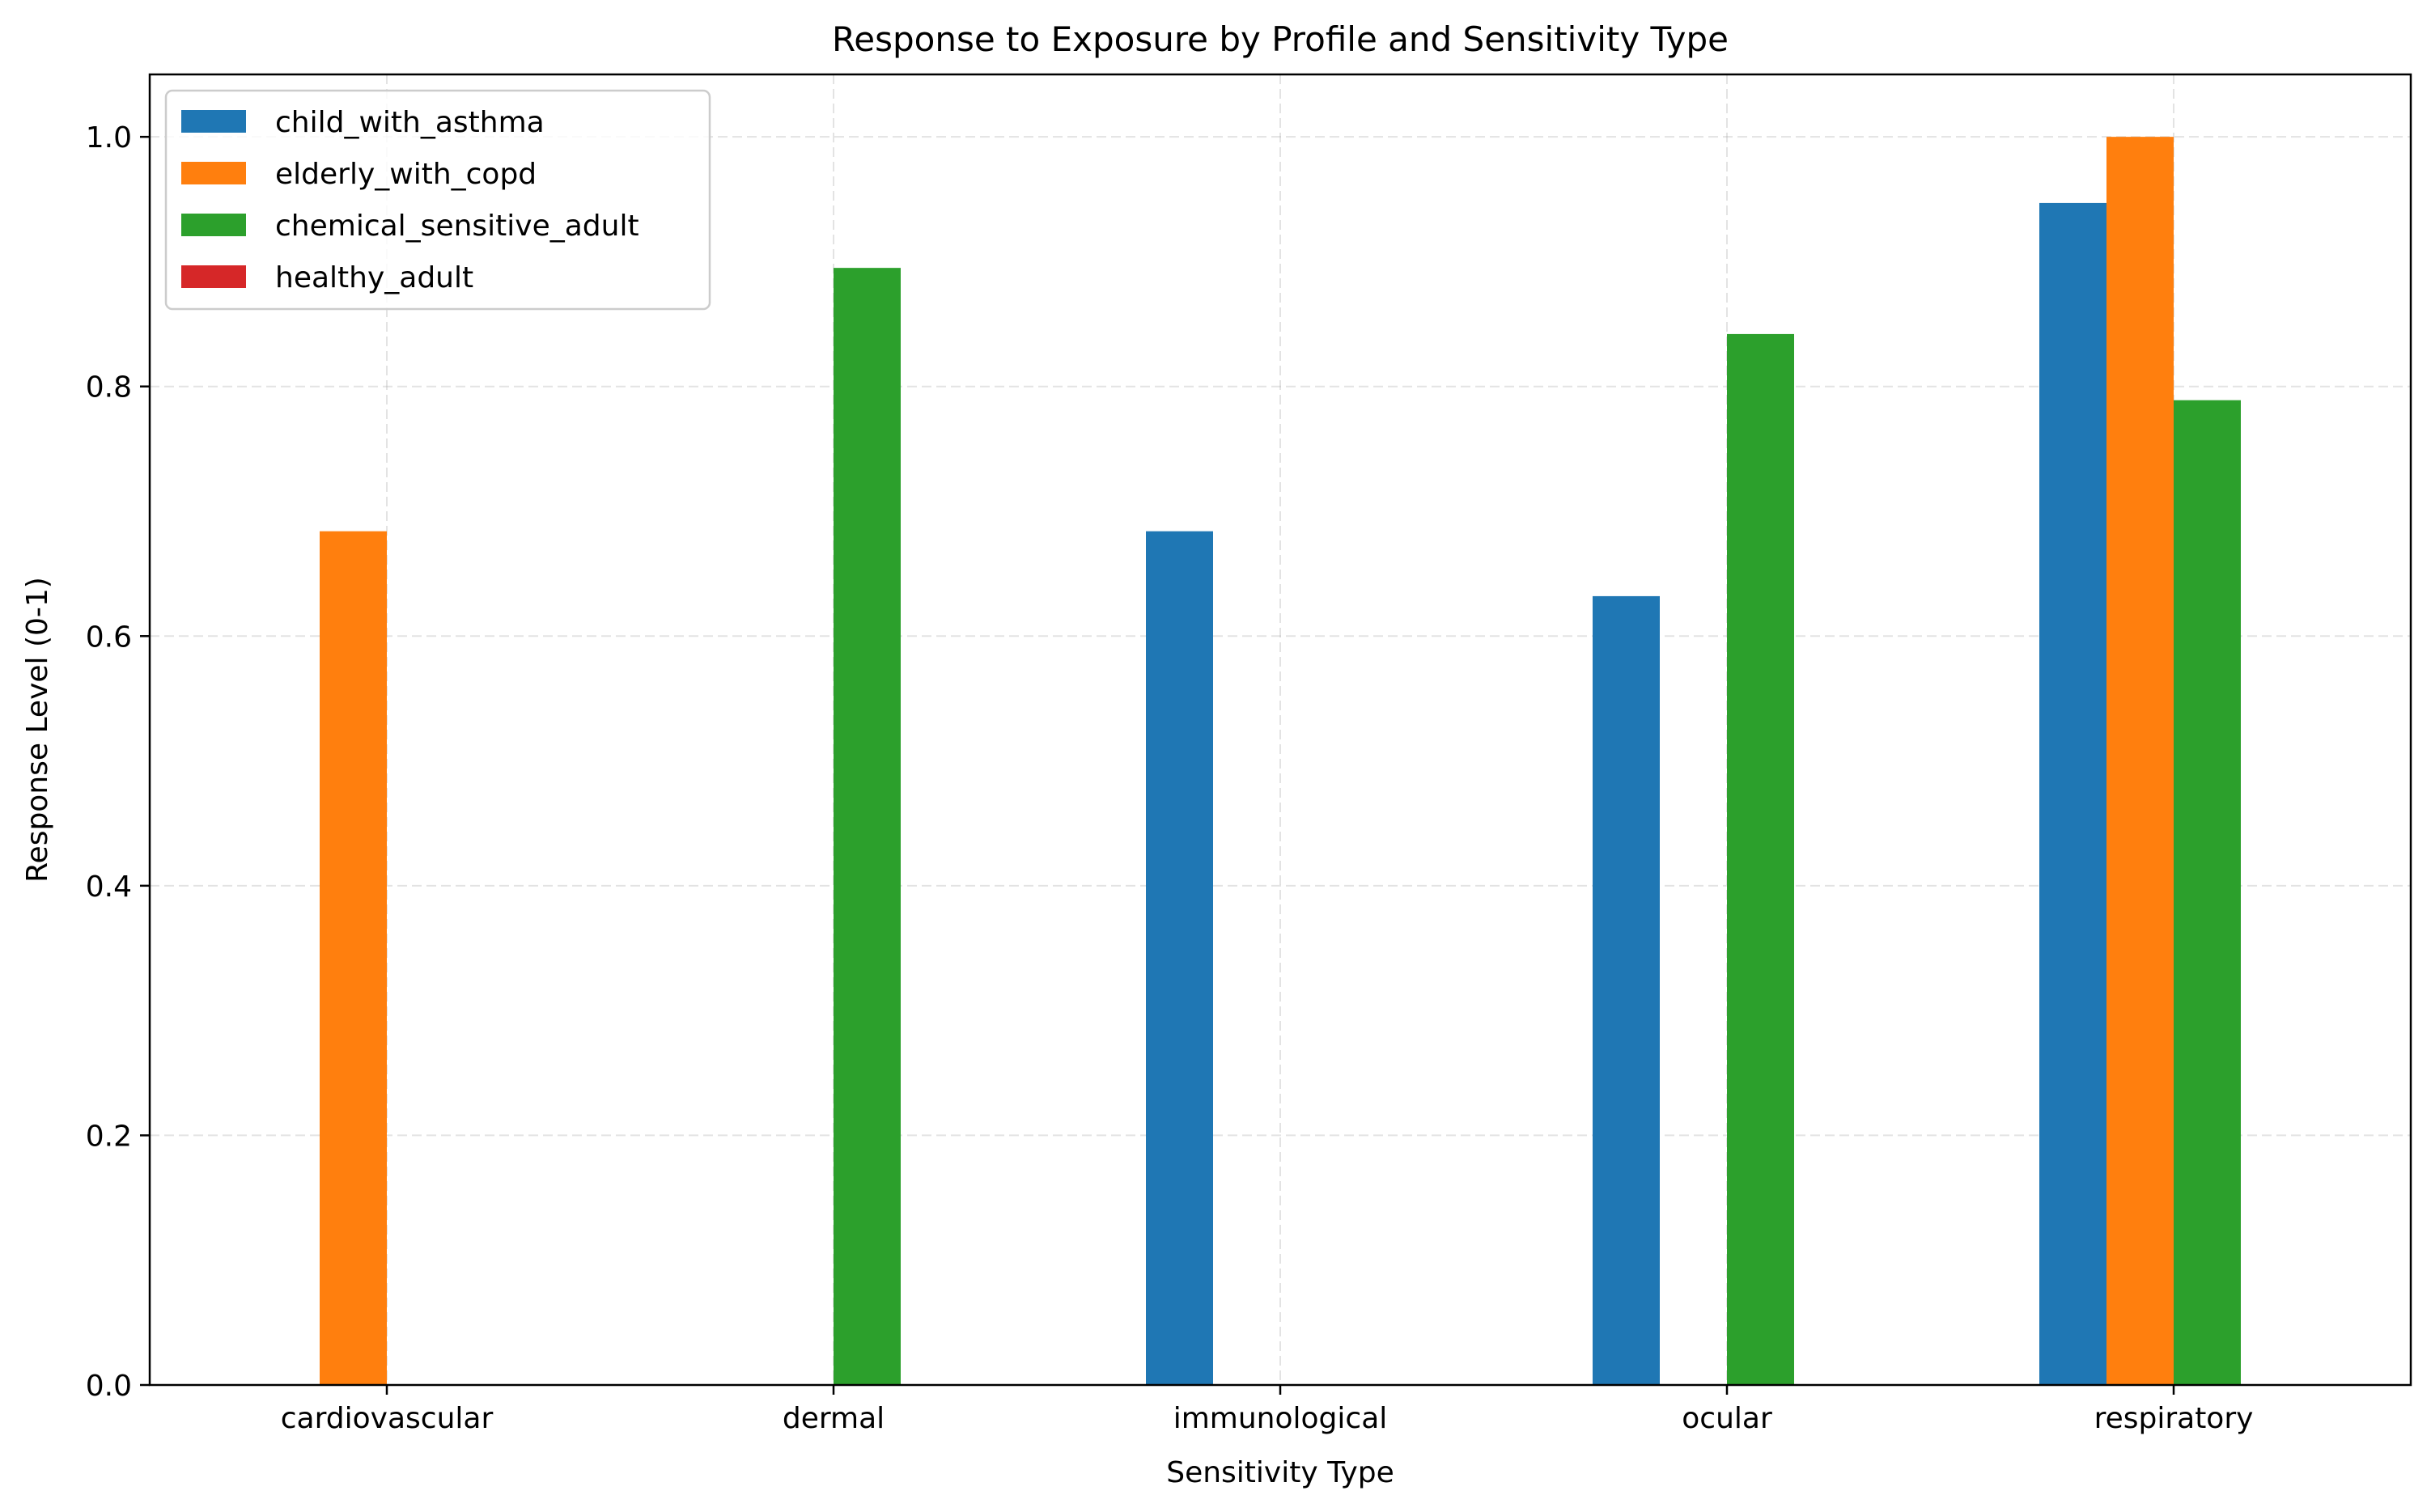  Describe the element at coordinates (109, 387) in the screenshot. I see `y-tick-label: 0.8` at that location.